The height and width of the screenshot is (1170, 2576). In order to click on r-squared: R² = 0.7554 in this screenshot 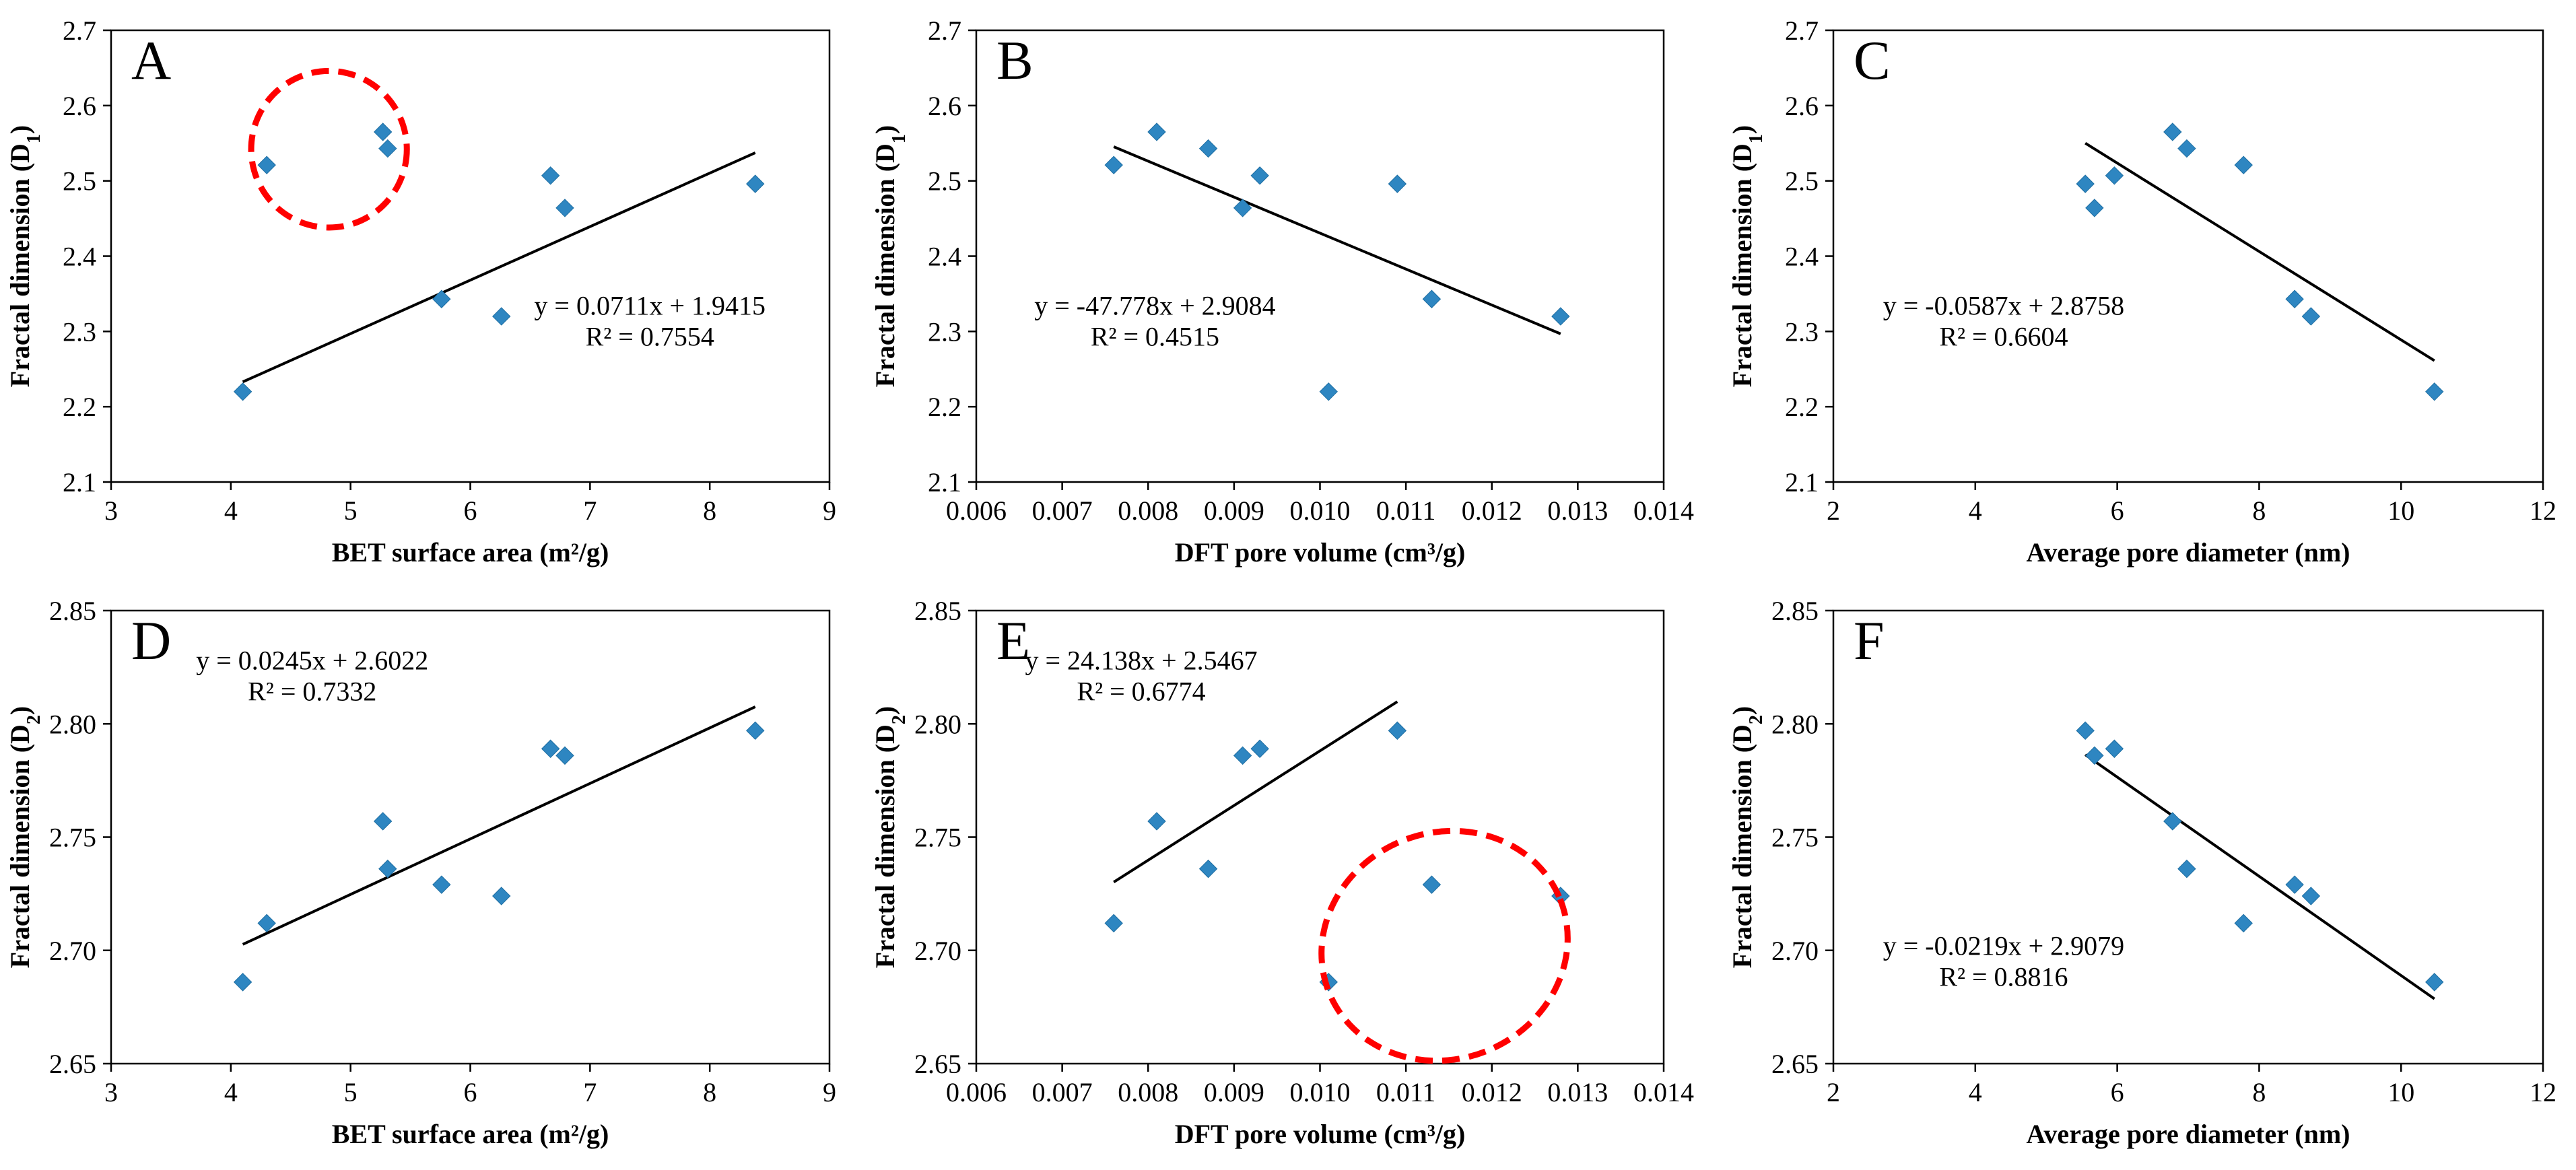, I will do `click(650, 337)`.